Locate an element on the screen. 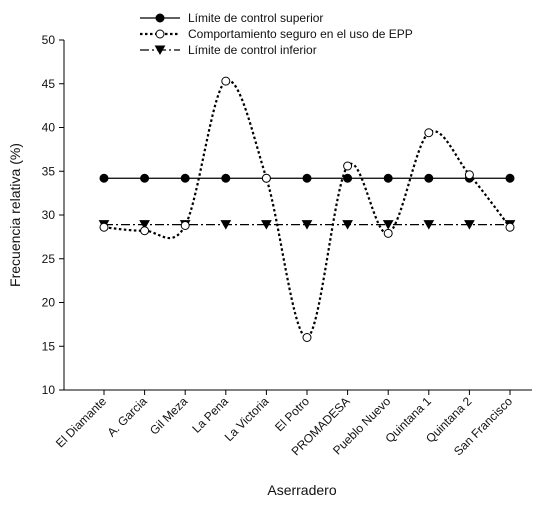 This screenshot has width=549, height=508. y-tick-label: 50 is located at coordinates (49, 40).